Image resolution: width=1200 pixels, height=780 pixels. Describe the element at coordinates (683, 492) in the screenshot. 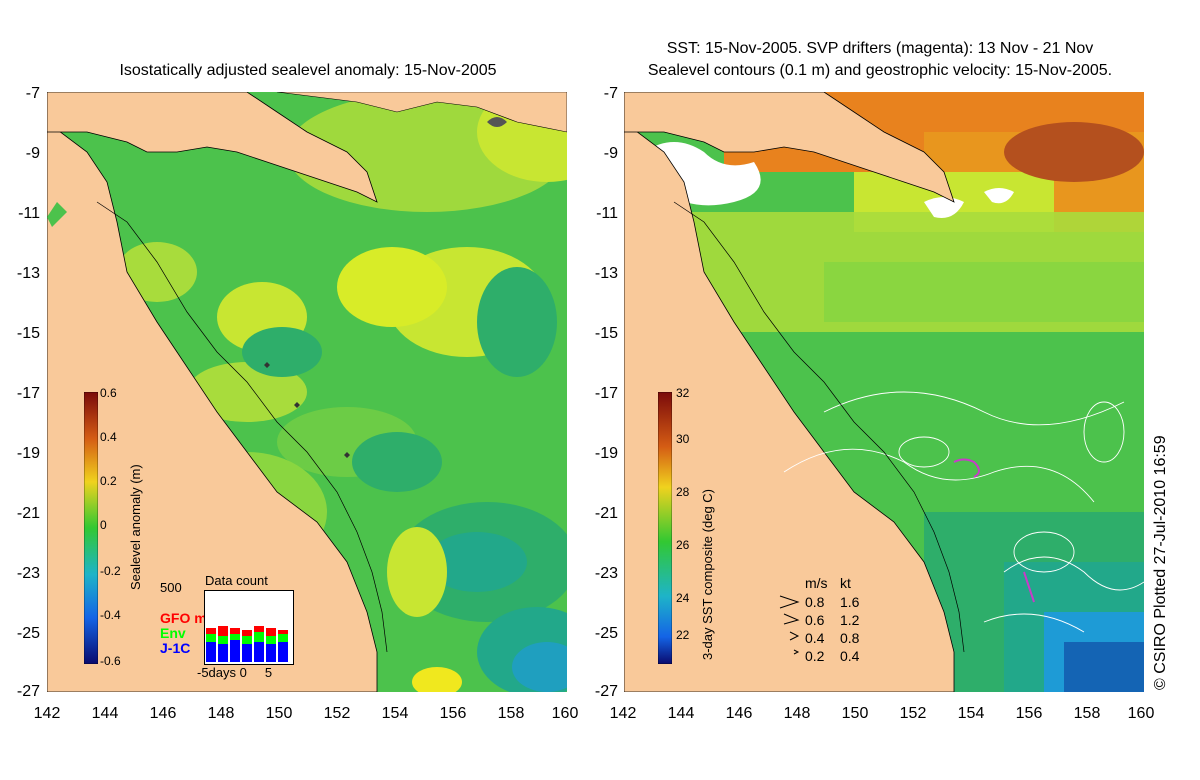

I see `sst-colorbar-tick: 28` at that location.